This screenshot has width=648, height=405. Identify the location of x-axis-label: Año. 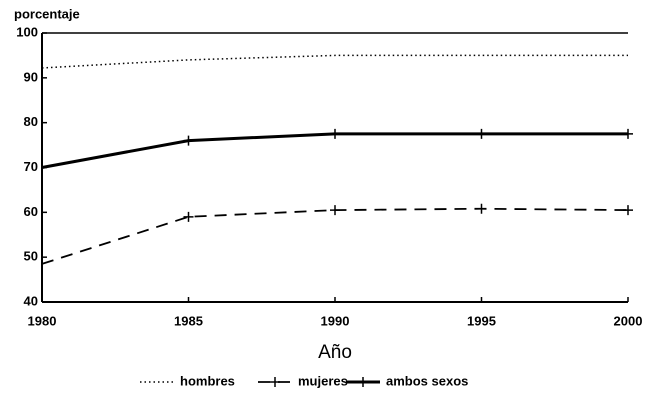
(335, 352).